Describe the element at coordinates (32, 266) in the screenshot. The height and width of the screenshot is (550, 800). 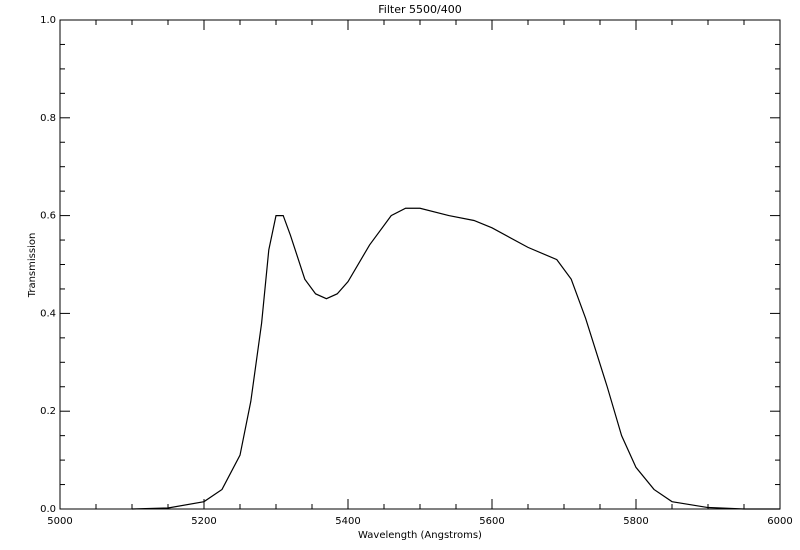
I see `y-axis-label: Transmission` at that location.